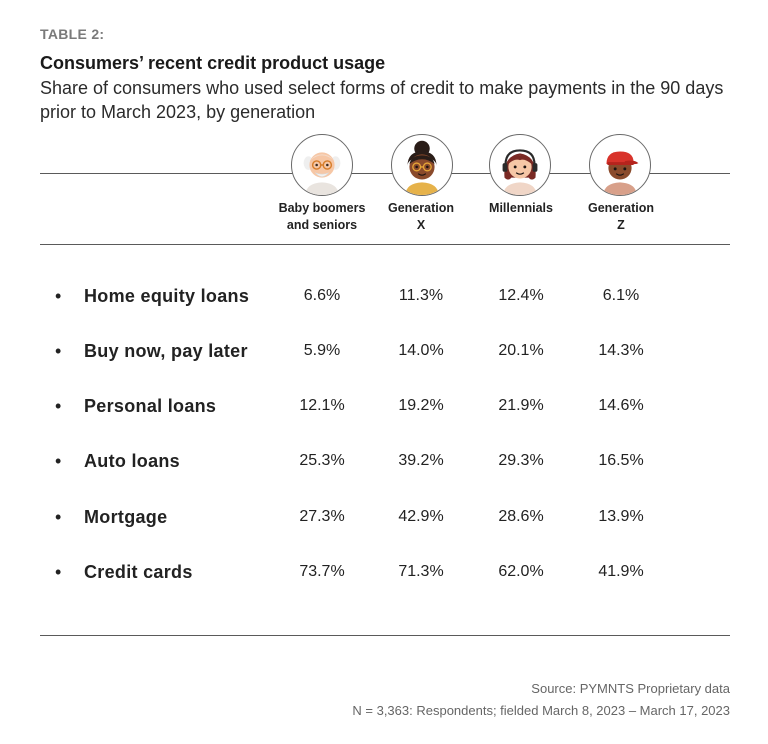 The width and height of the screenshot is (768, 744). Describe the element at coordinates (322, 165) in the screenshot. I see `boomer-avatar-icon` at that location.